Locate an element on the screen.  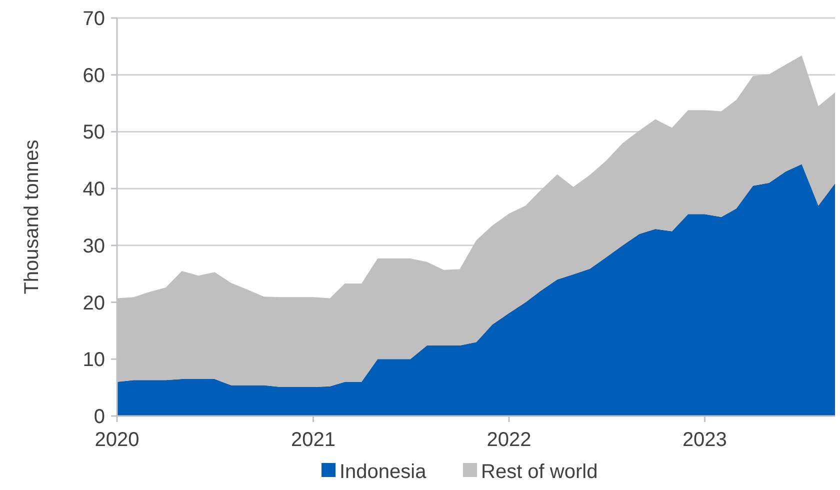
y-tick-label: 50 is located at coordinates (93, 133).